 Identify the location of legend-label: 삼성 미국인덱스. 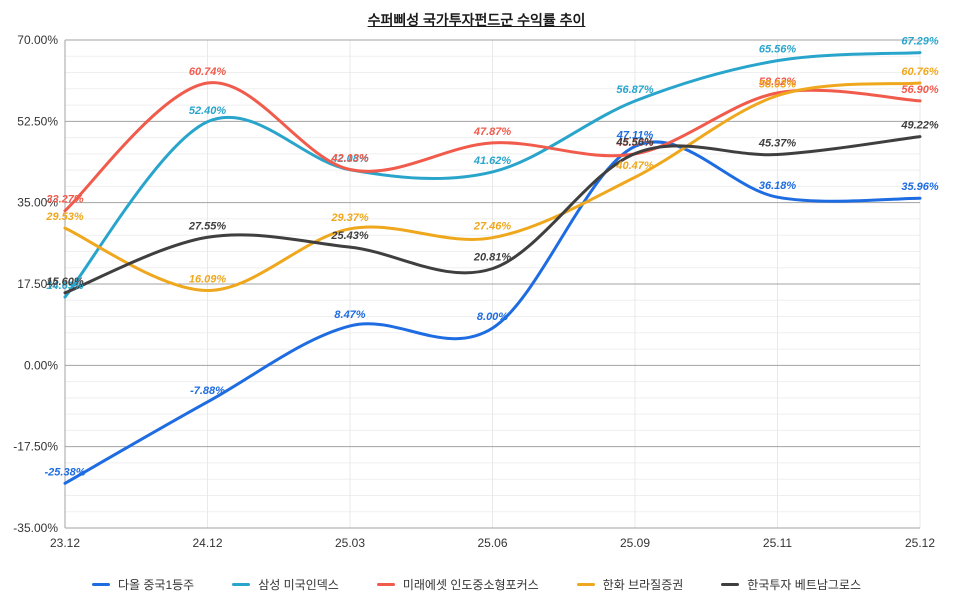
(298, 585).